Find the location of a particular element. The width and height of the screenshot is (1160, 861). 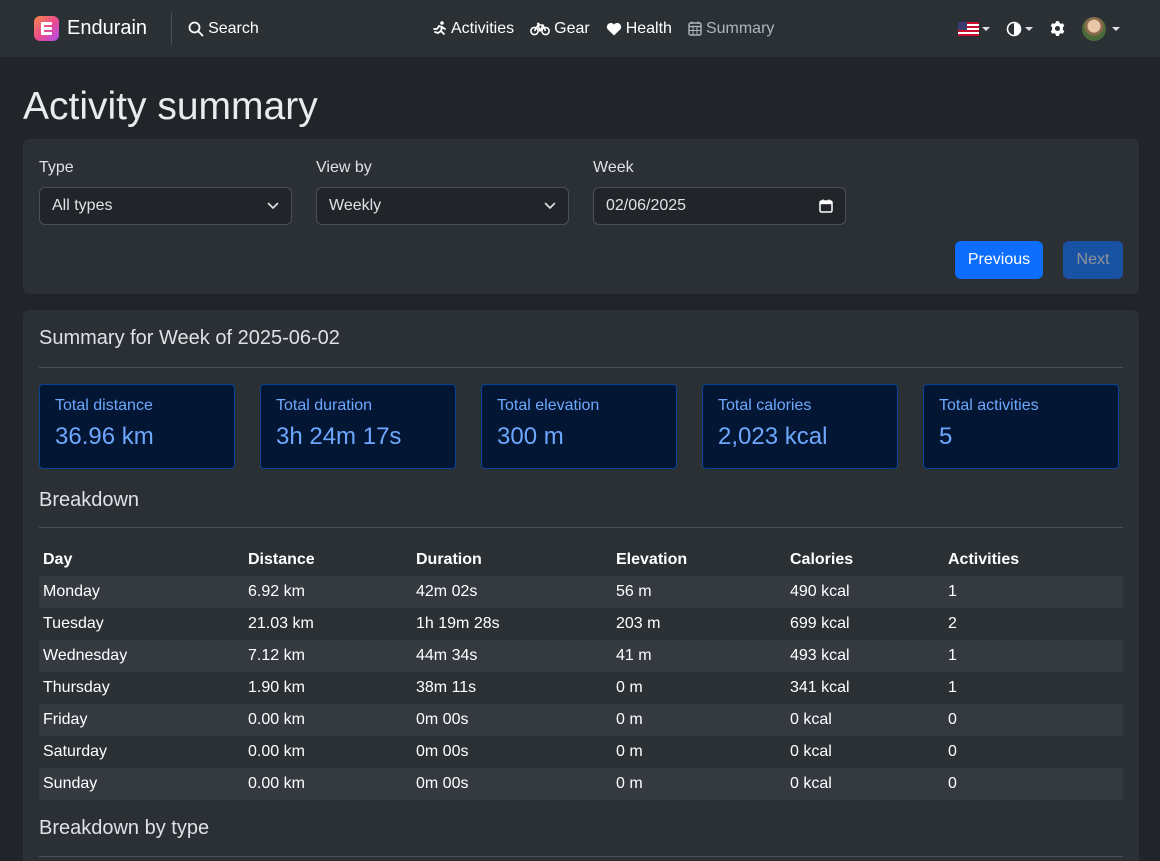

card-value: 300 m is located at coordinates (579, 437).